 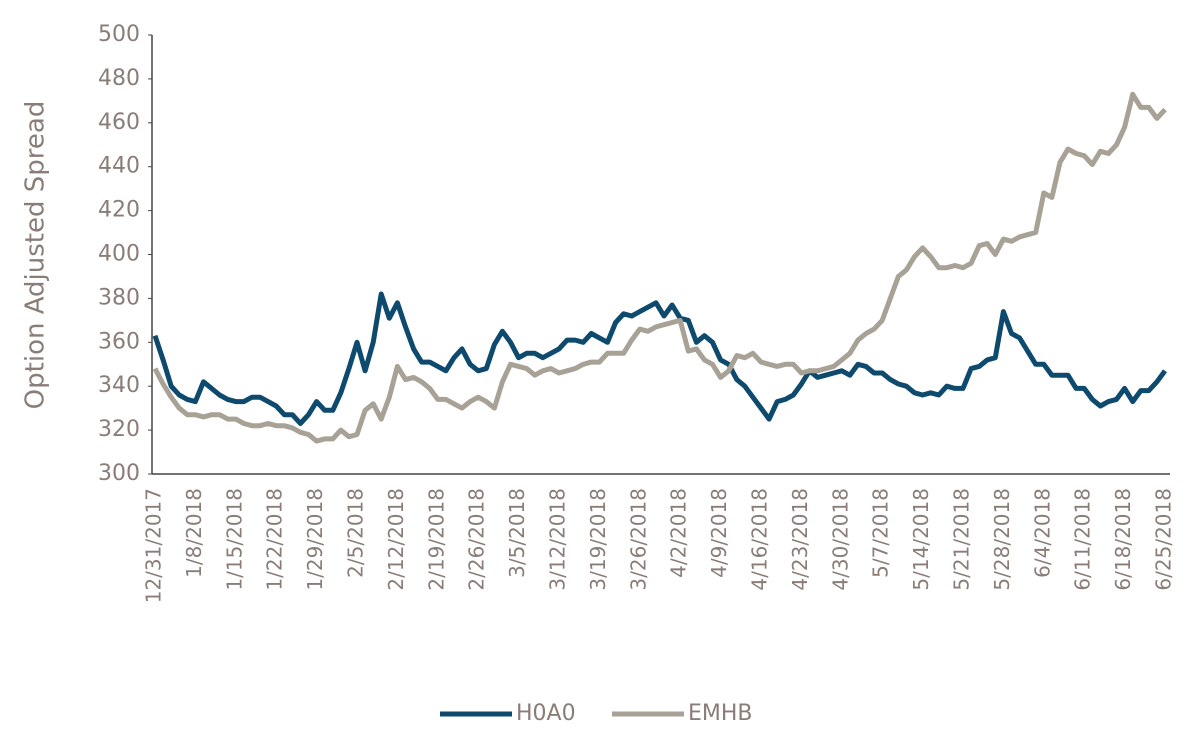 What do you see at coordinates (119, 297) in the screenshot?
I see `y-tick-label: 380` at bounding box center [119, 297].